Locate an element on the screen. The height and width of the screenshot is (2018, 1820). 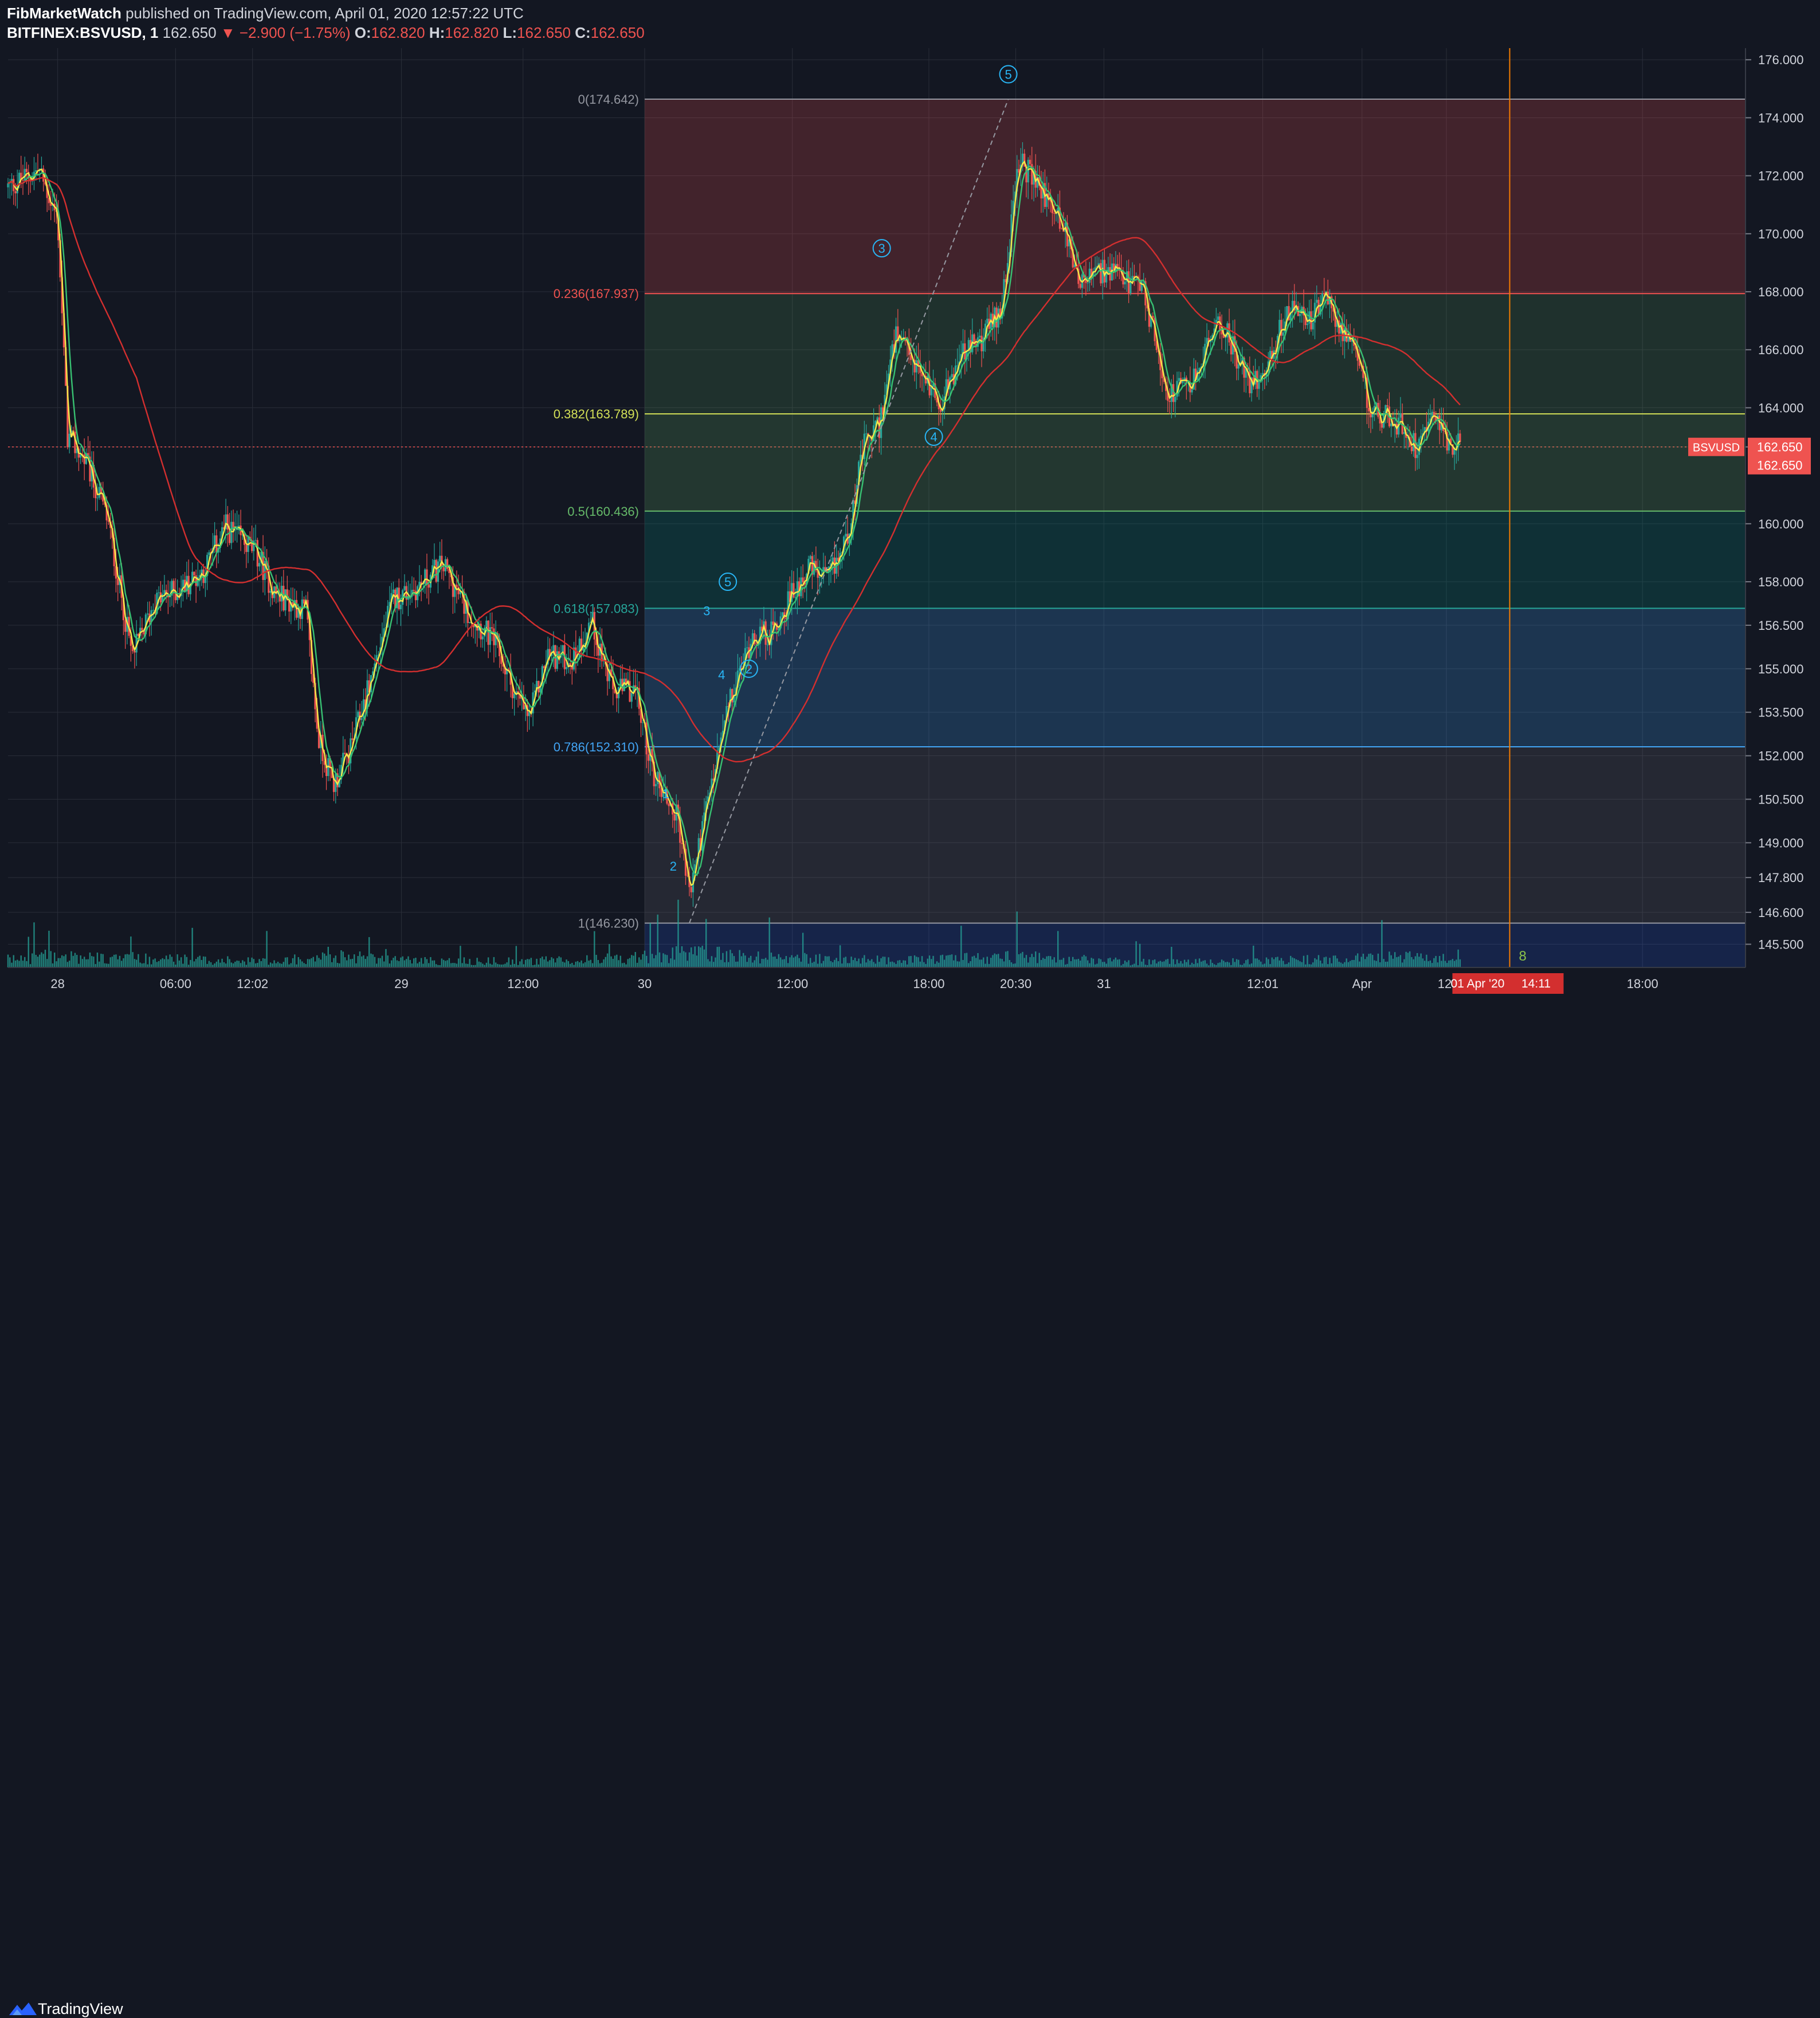
price-tick-label: 160.000 is located at coordinates (1781, 524).